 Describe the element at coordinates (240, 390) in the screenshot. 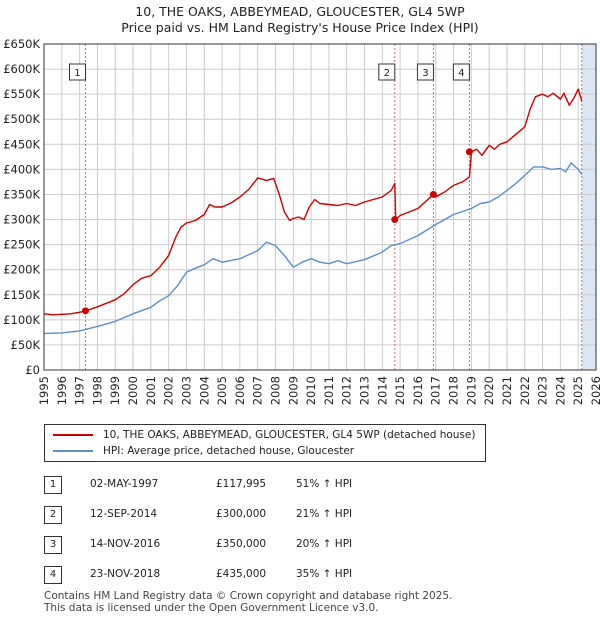

I see `x-tick-label: 2006` at that location.